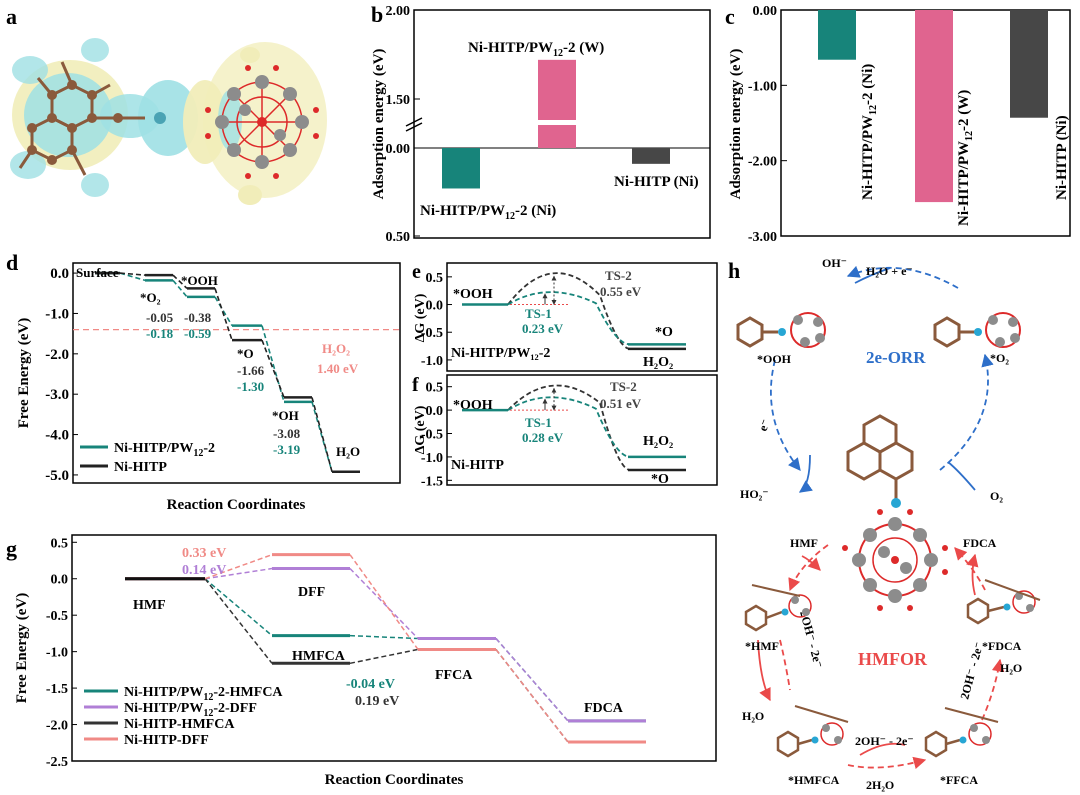  Describe the element at coordinates (12, 262) in the screenshot. I see `panel-label-d: d` at that location.